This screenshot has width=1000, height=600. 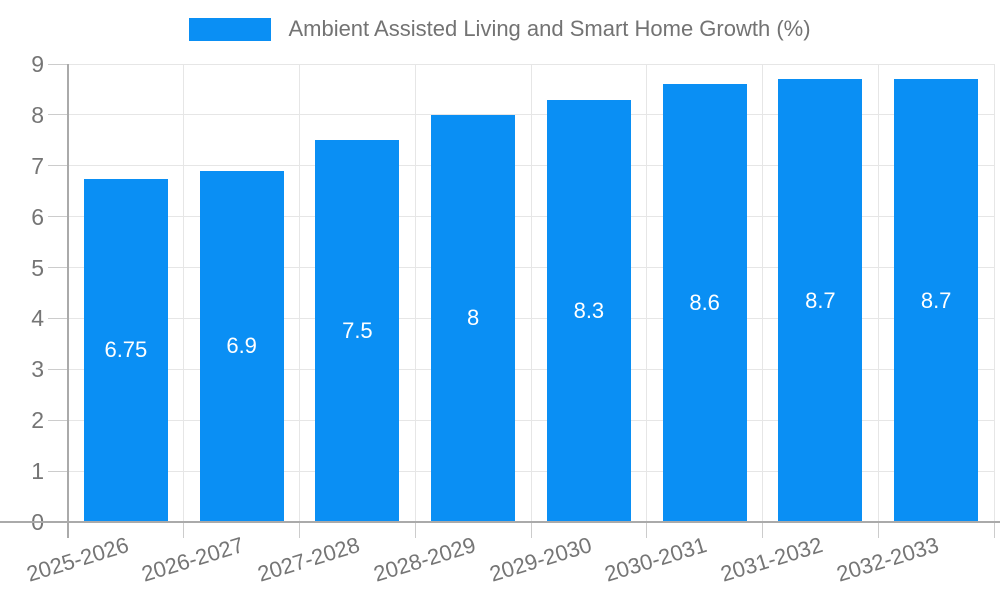 I want to click on y-tick-label: 8, so click(x=37, y=114).